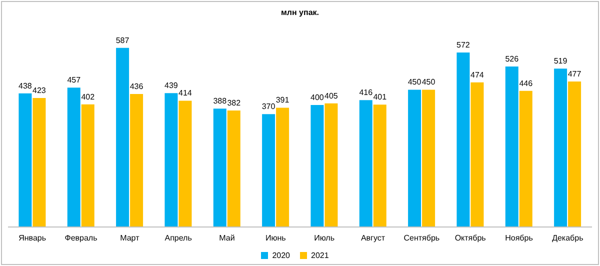 The image size is (600, 266). I want to click on x-tick-label: Ноябрь, so click(519, 238).